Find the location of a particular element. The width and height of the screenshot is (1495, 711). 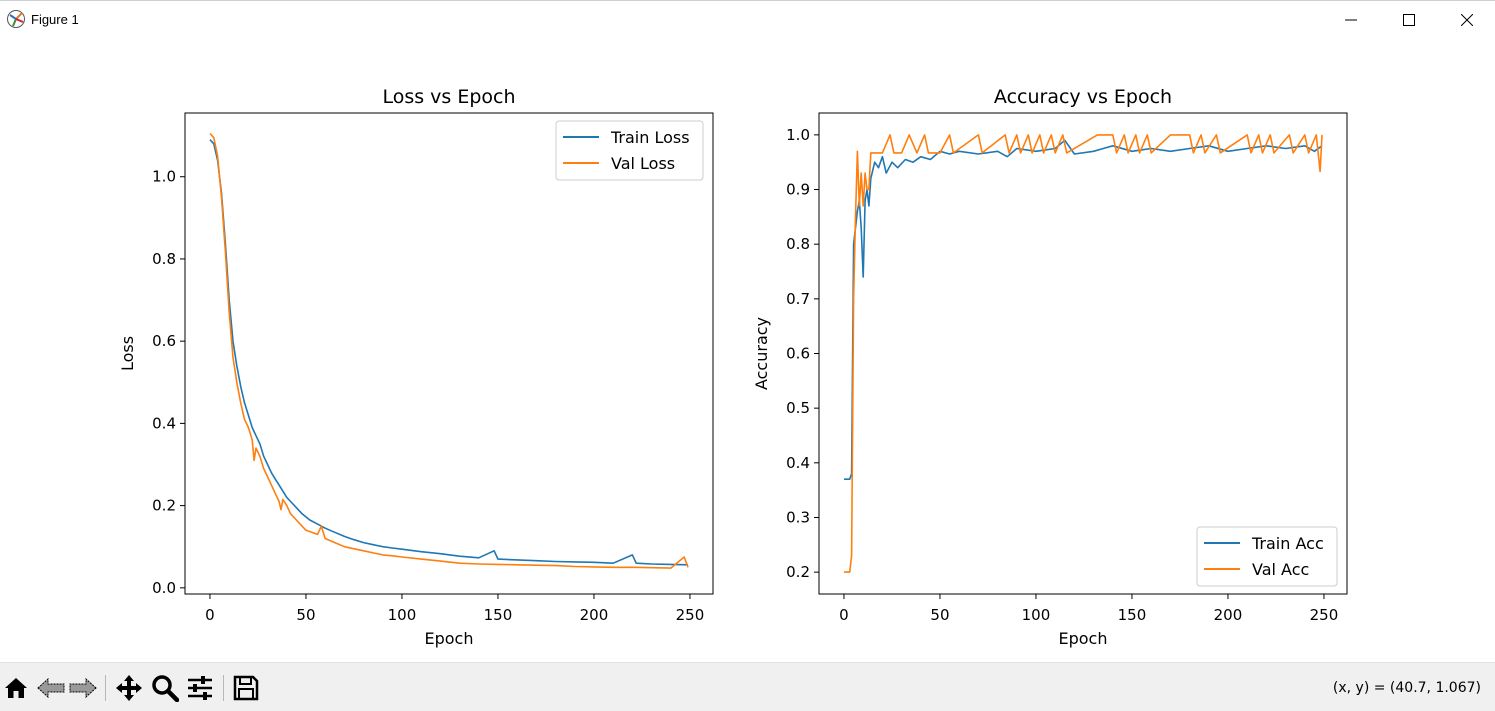

y-tick-label: 0.3 is located at coordinates (798, 517).